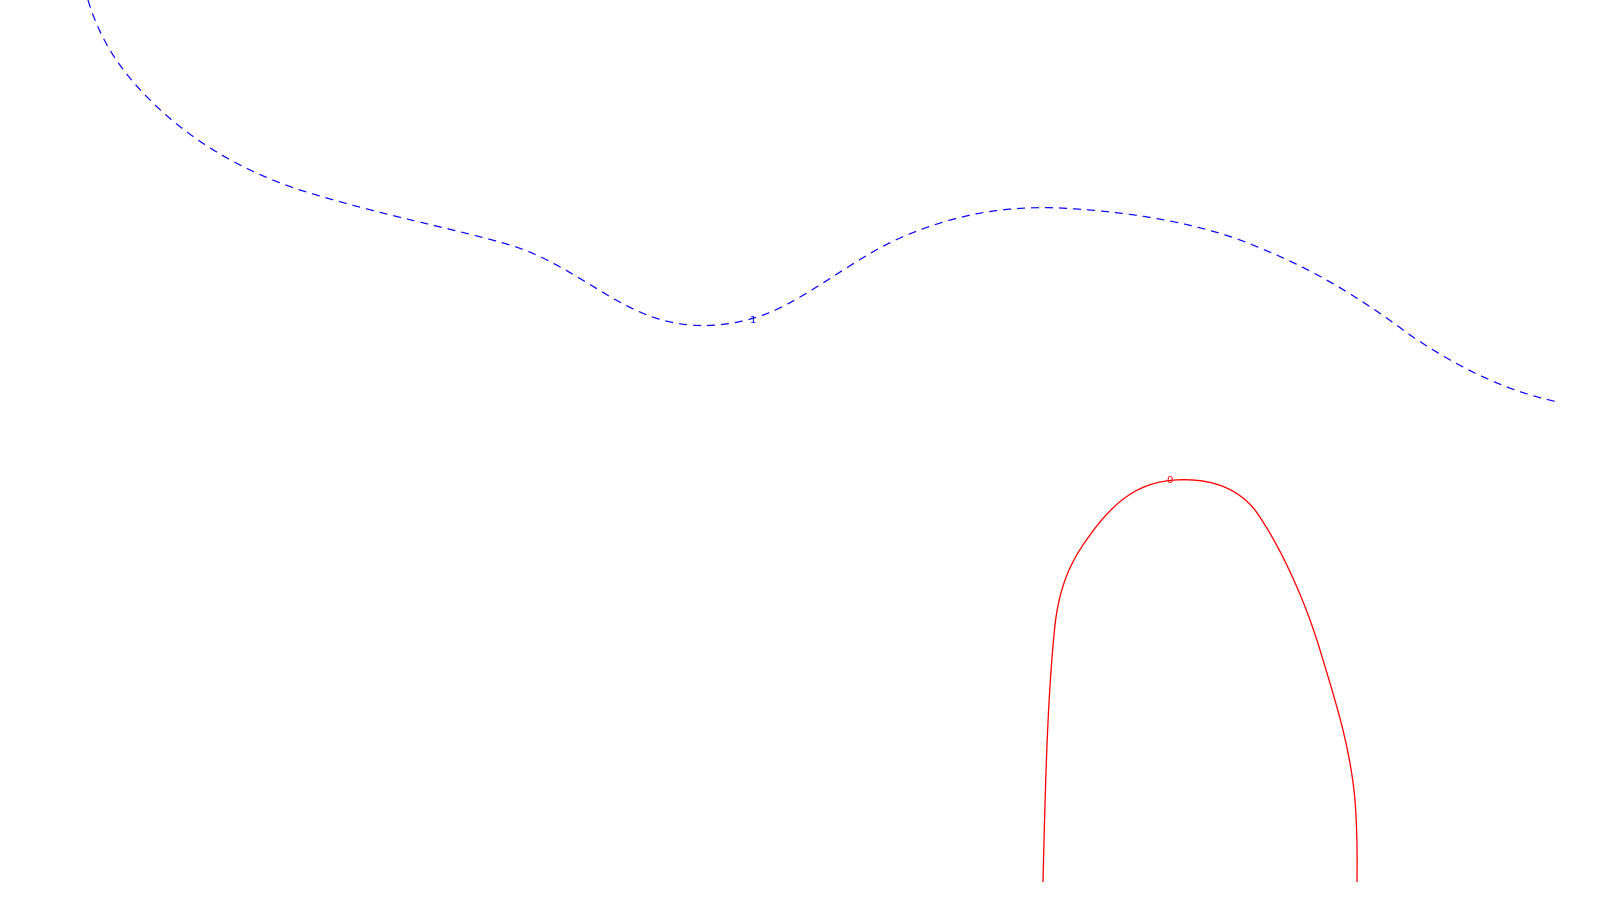 The height and width of the screenshot is (900, 1600). Describe the element at coordinates (1170, 480) in the screenshot. I see `contour-label-level-0: 0` at that location.